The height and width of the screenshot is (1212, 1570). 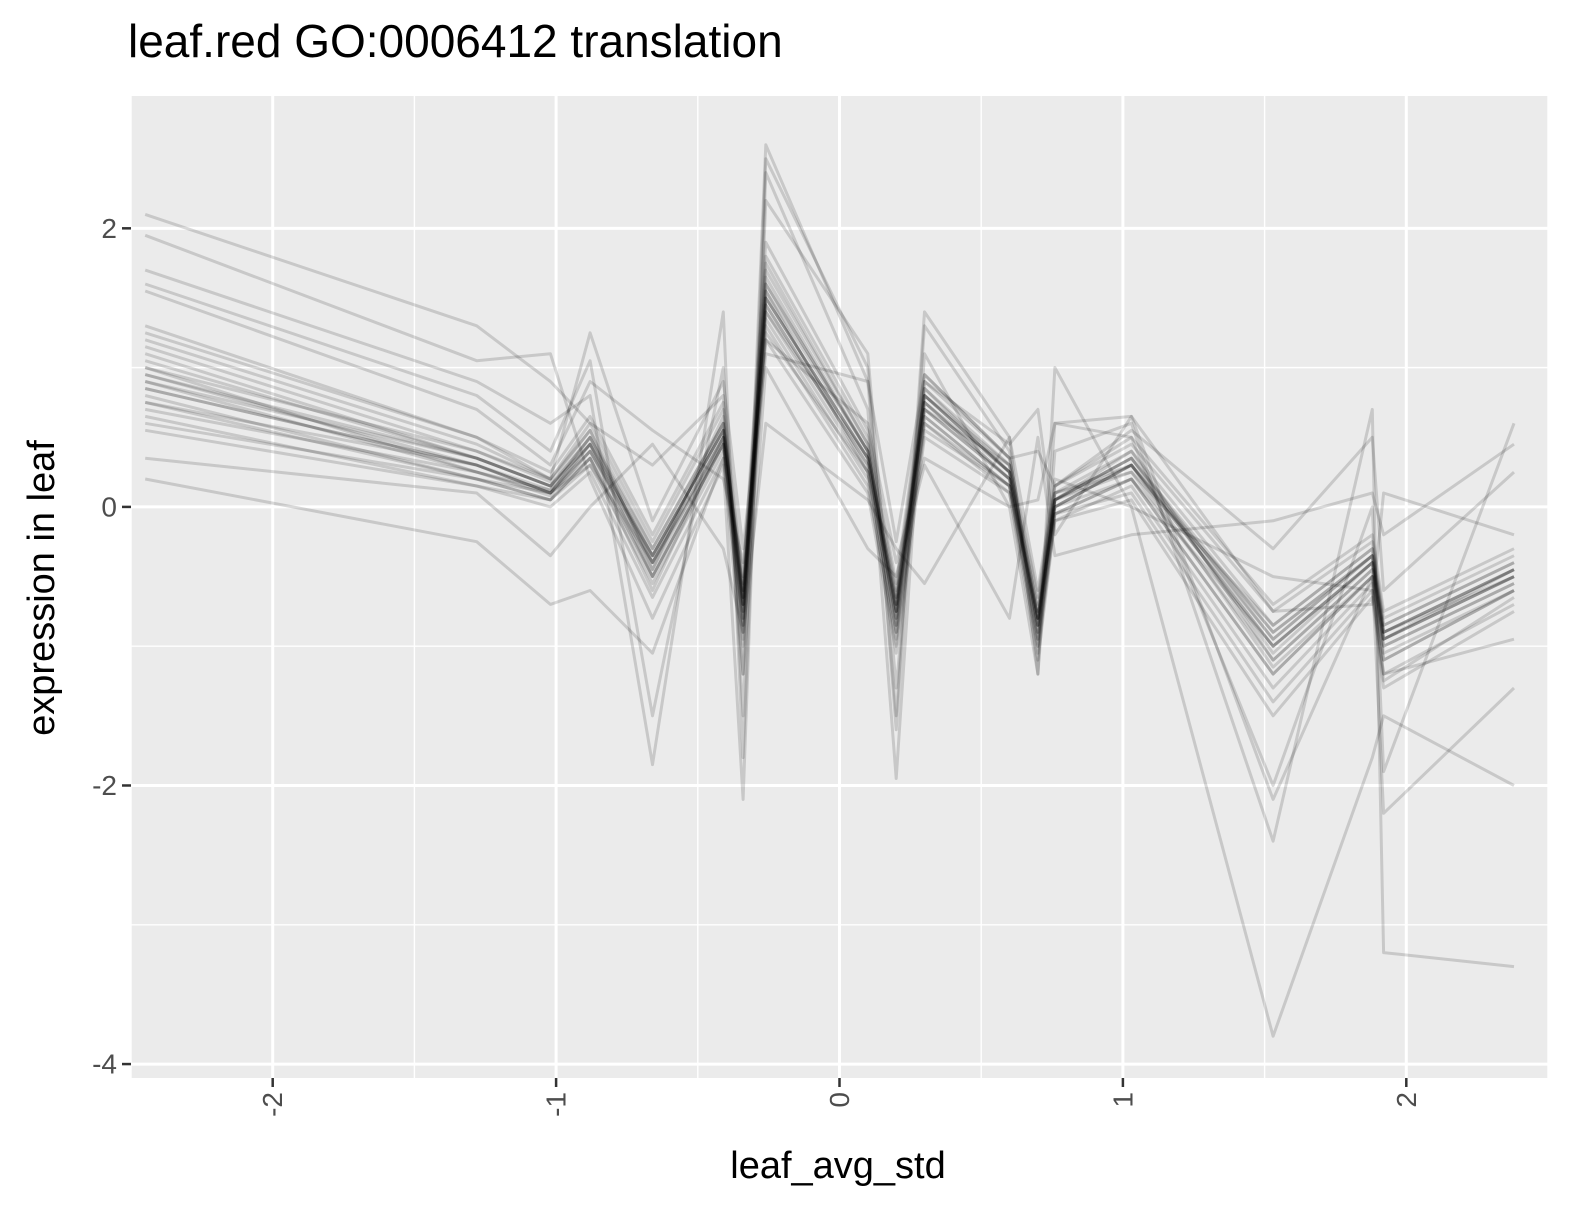 I want to click on y-tick-label: -4, so click(x=104, y=1064).